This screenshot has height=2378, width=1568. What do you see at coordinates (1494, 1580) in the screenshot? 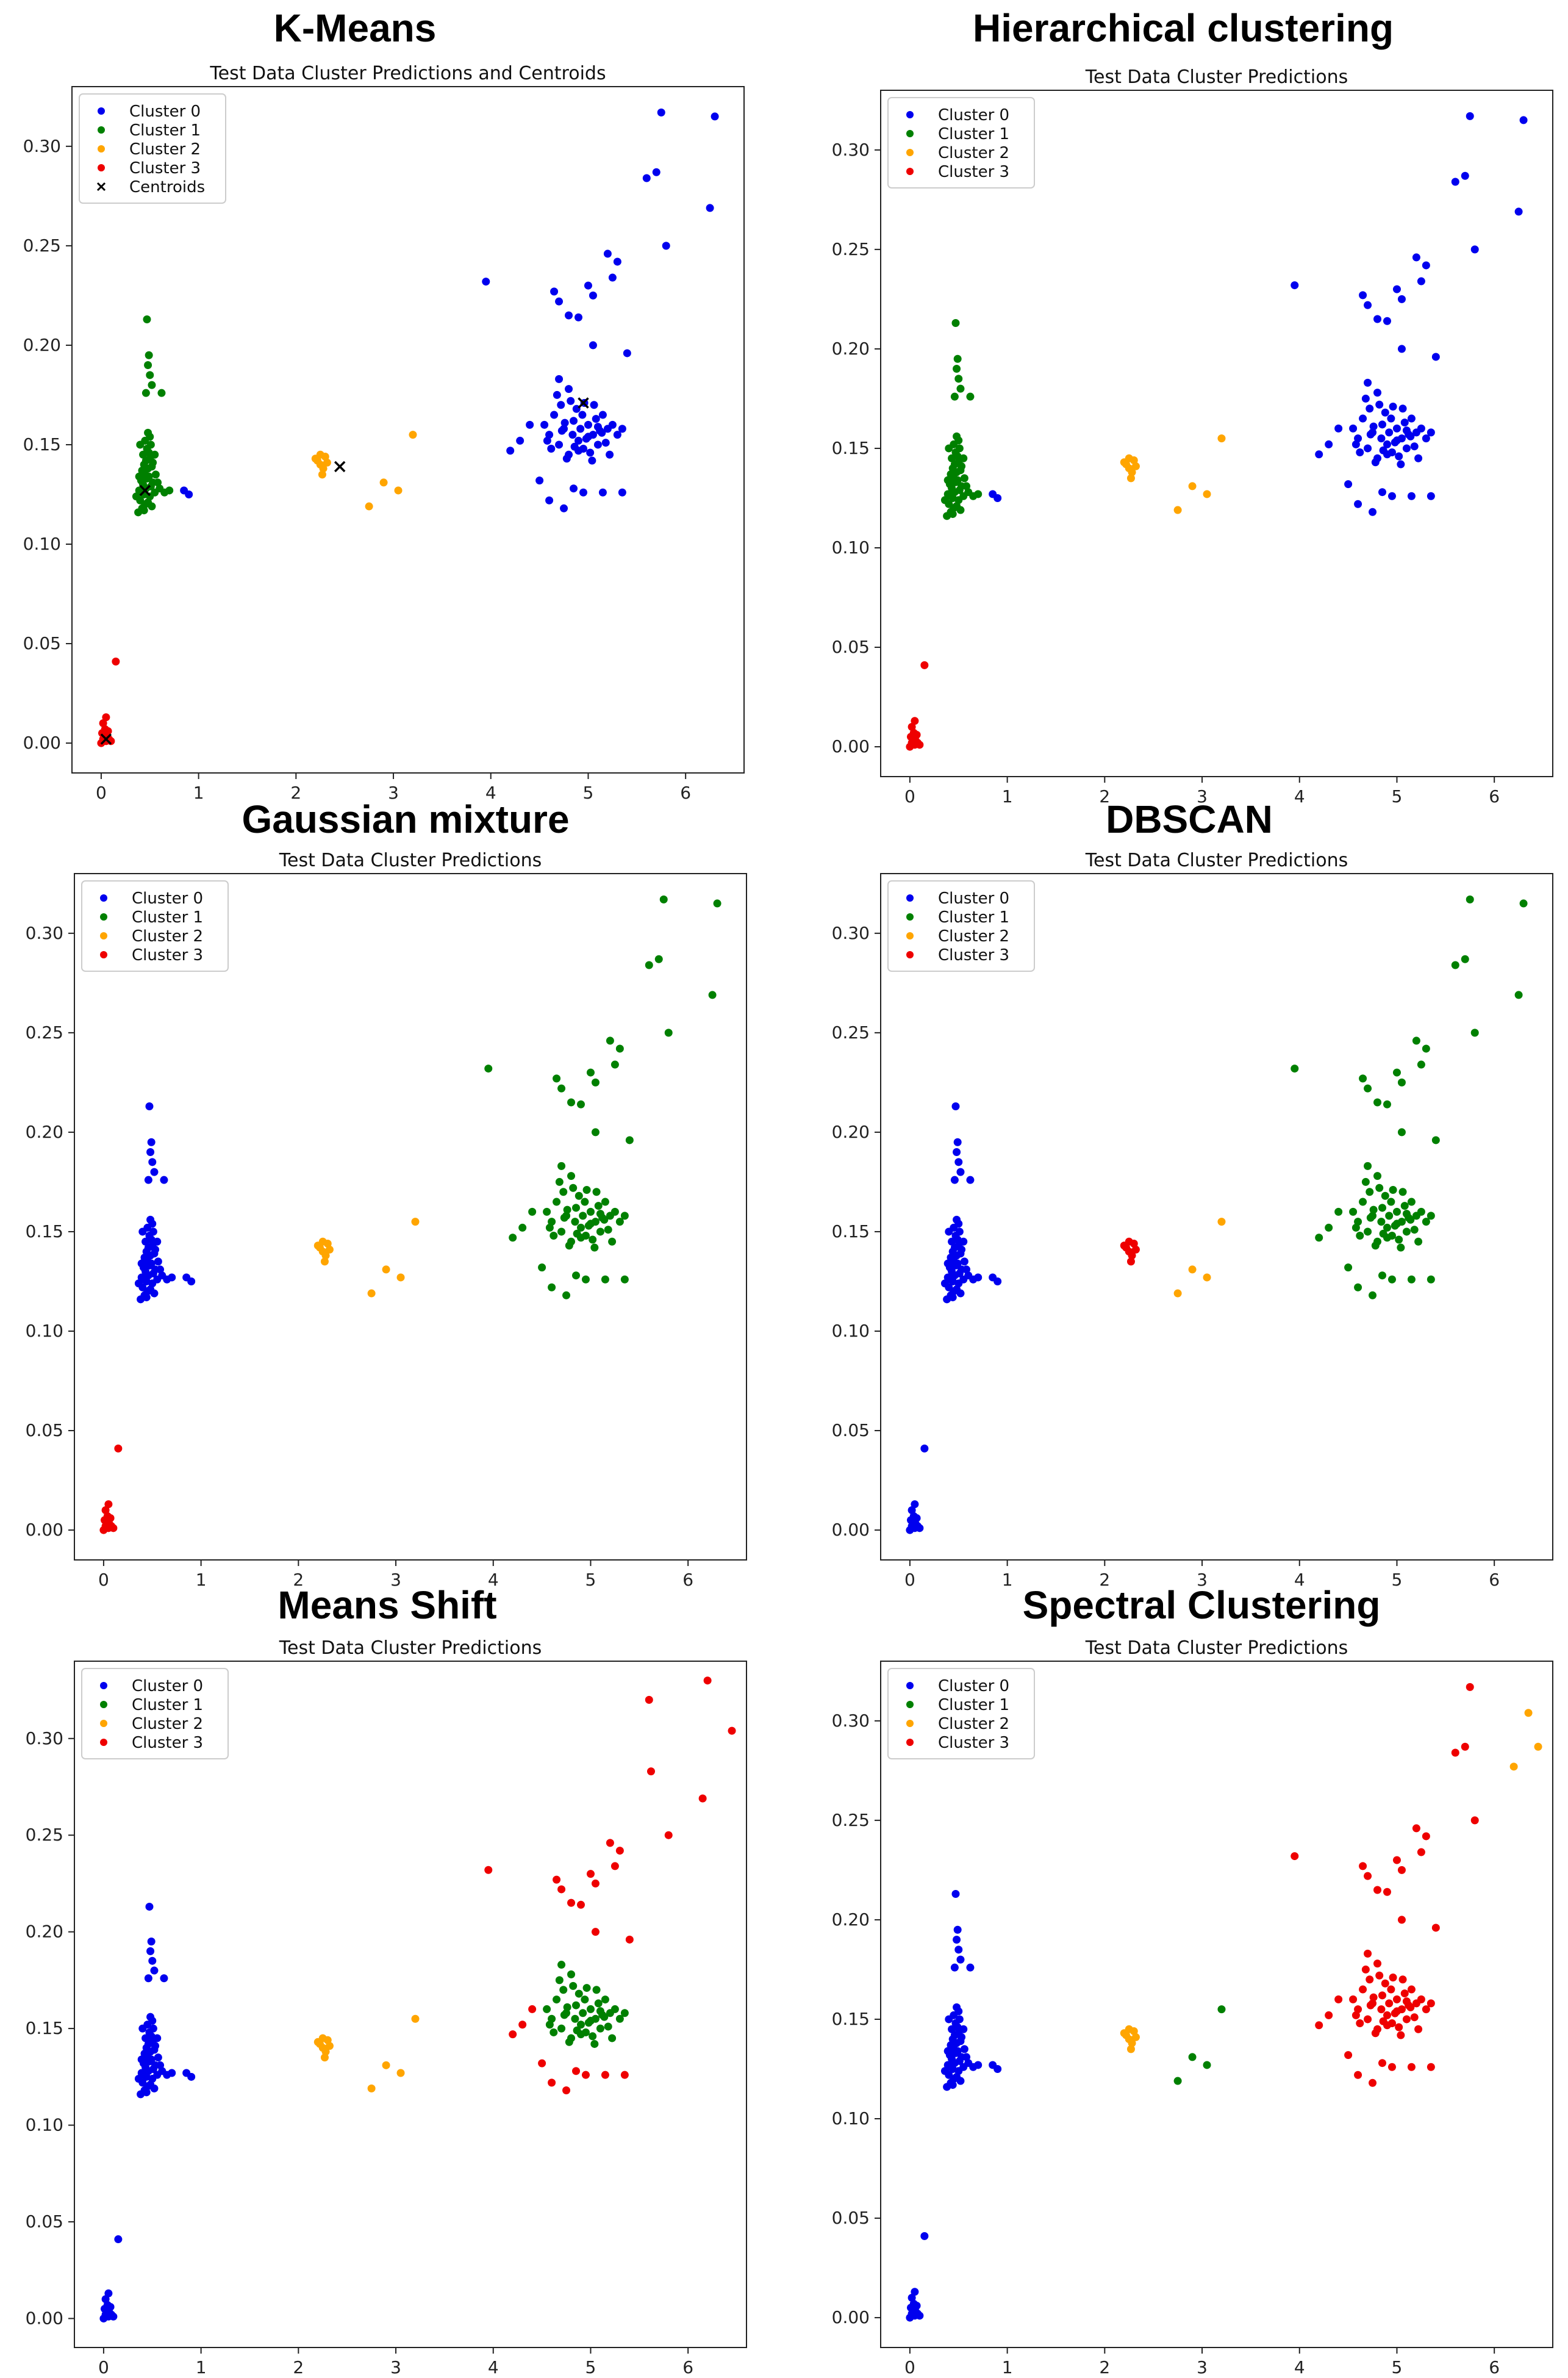
I see `x-tick-label: 6` at bounding box center [1494, 1580].